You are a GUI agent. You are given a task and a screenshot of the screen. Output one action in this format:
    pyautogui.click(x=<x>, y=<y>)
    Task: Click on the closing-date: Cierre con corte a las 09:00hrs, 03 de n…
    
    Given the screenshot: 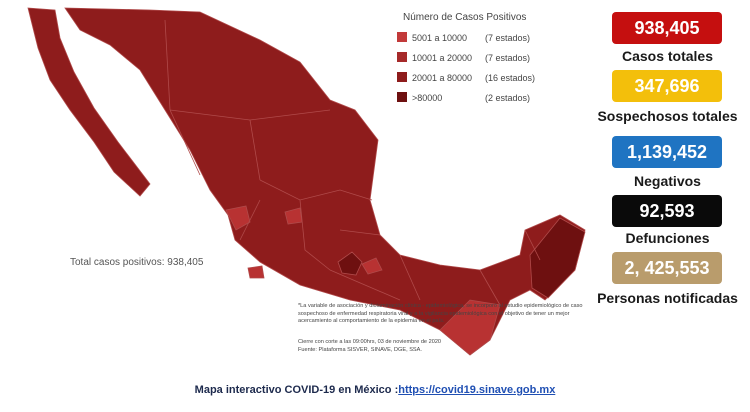 What is the action you would take?
    pyautogui.click(x=370, y=342)
    